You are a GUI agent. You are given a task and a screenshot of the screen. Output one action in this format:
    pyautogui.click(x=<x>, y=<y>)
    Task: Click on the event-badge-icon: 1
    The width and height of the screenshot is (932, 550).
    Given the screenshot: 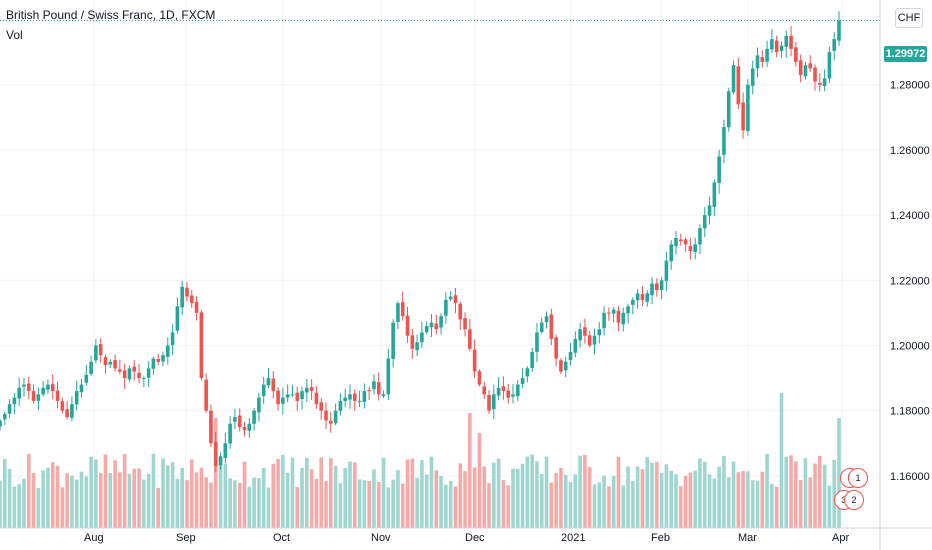 What is the action you would take?
    pyautogui.click(x=858, y=478)
    